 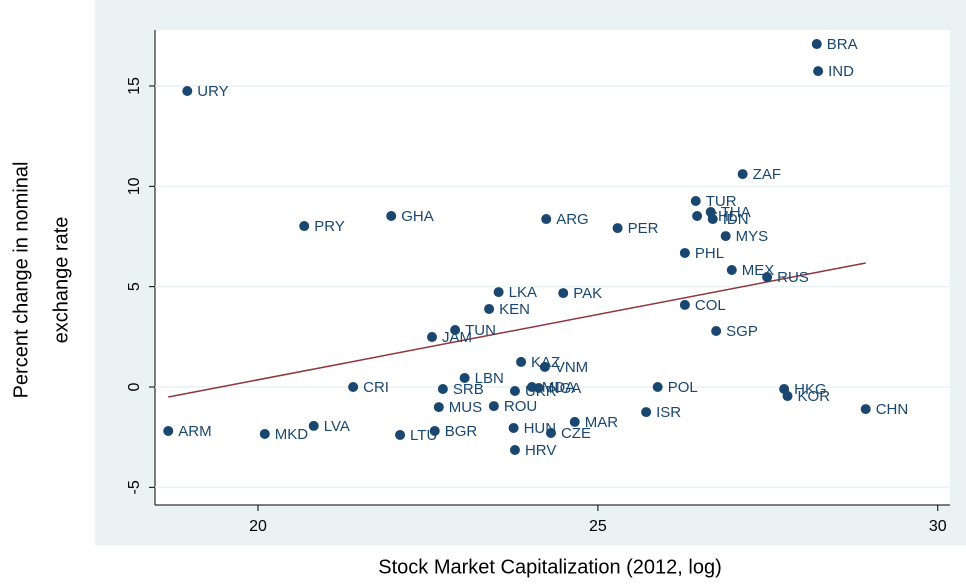 I want to click on x-tick-label: 25, so click(x=598, y=526).